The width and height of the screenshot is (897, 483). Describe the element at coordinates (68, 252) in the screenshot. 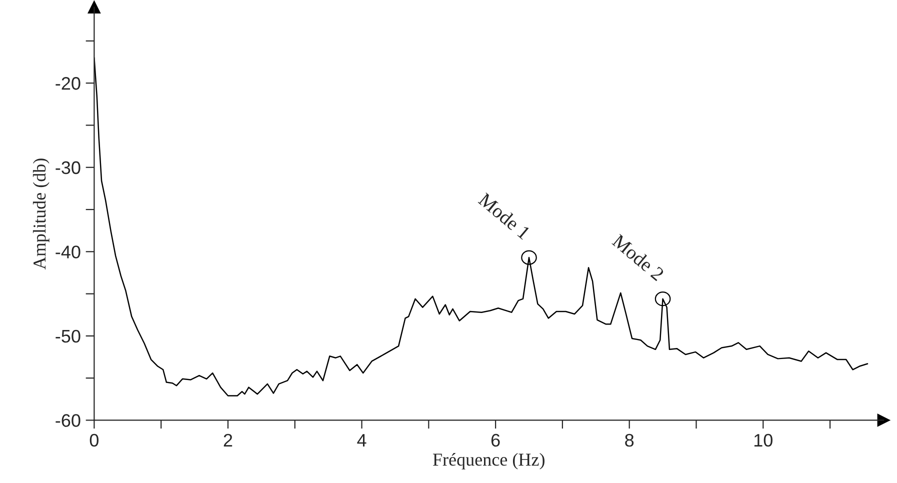

I see `y-tick-label: -40` at that location.